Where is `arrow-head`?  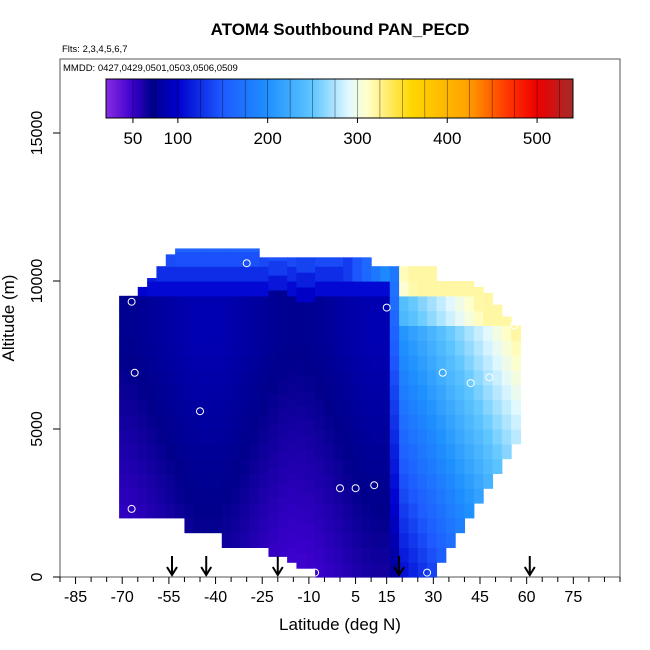 arrow-head is located at coordinates (206, 571).